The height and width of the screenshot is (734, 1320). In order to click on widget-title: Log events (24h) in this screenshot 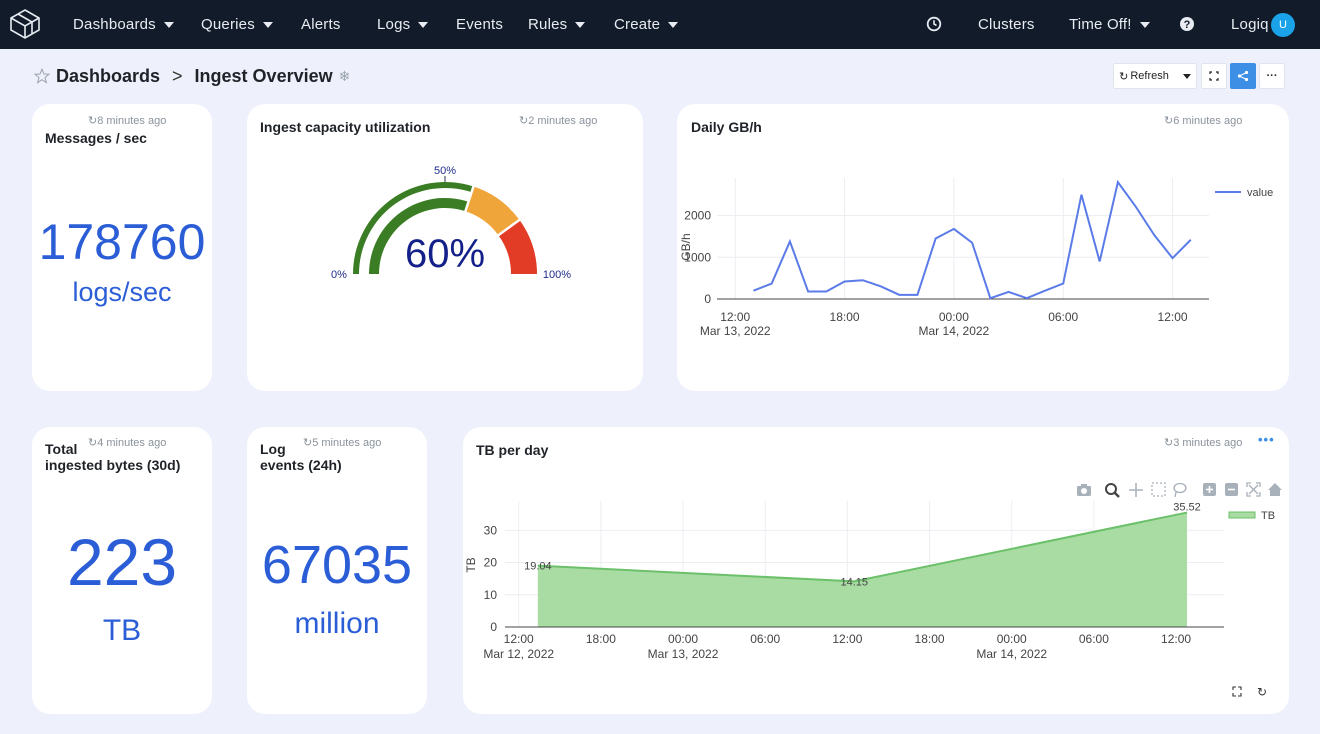, I will do `click(301, 457)`.